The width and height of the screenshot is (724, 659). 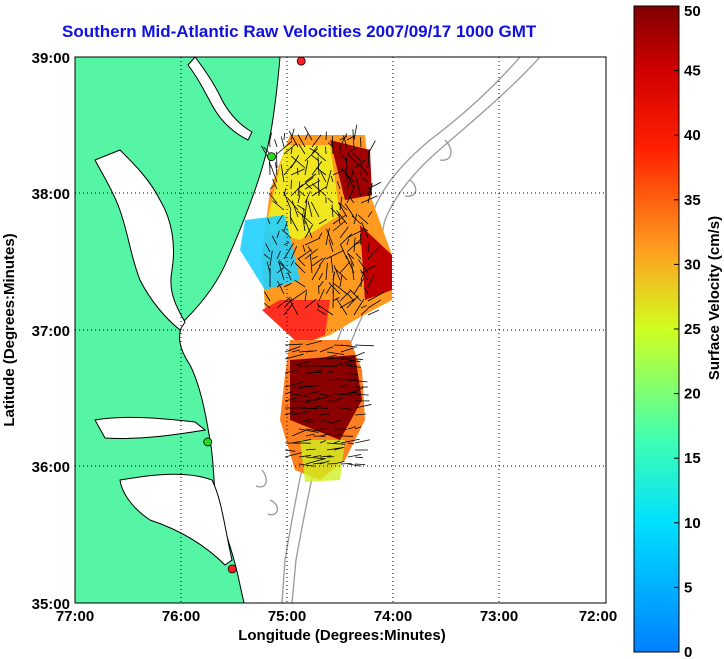 I want to click on hf-radar-stations, so click(x=254, y=315).